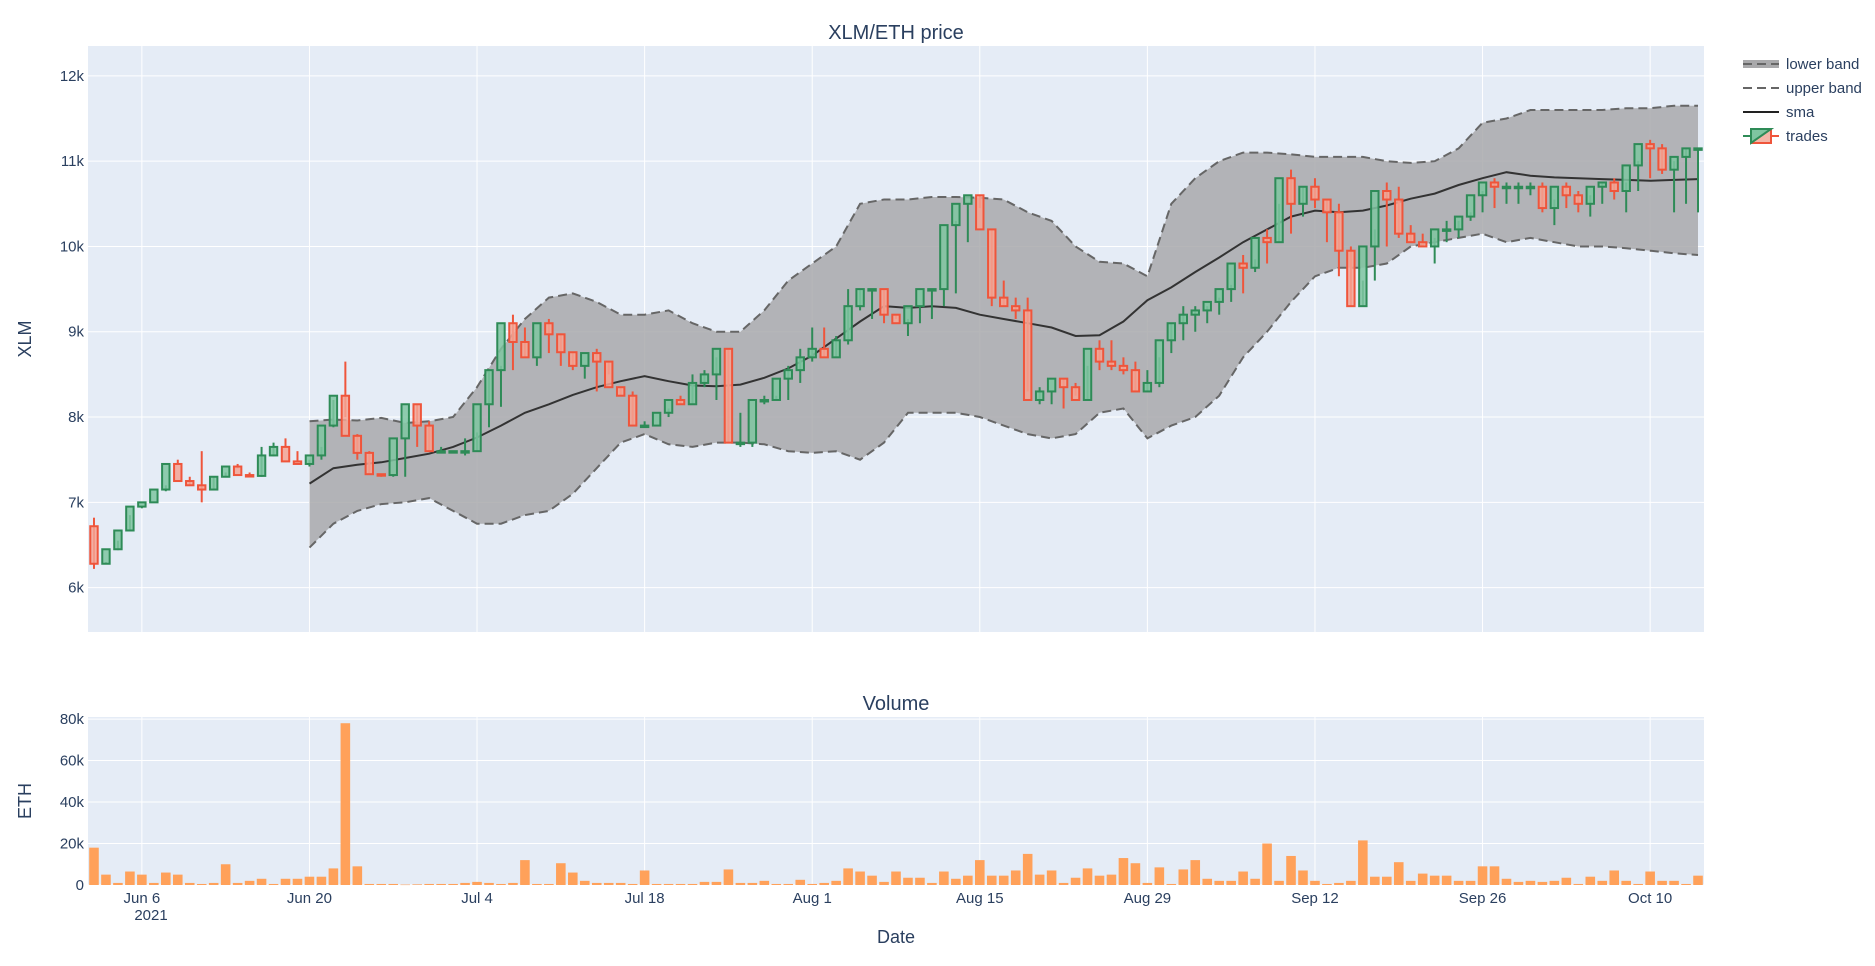  What do you see at coordinates (812, 898) in the screenshot?
I see `x-tick-label: Aug 1` at bounding box center [812, 898].